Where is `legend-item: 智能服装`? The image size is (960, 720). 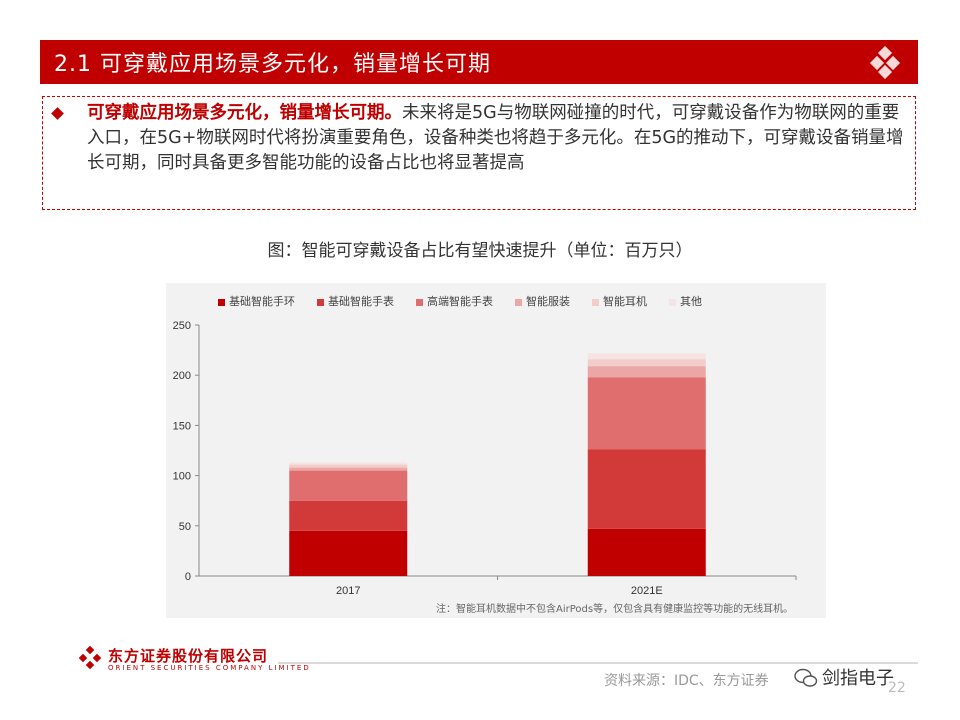
legend-item: 智能服装 is located at coordinates (542, 301).